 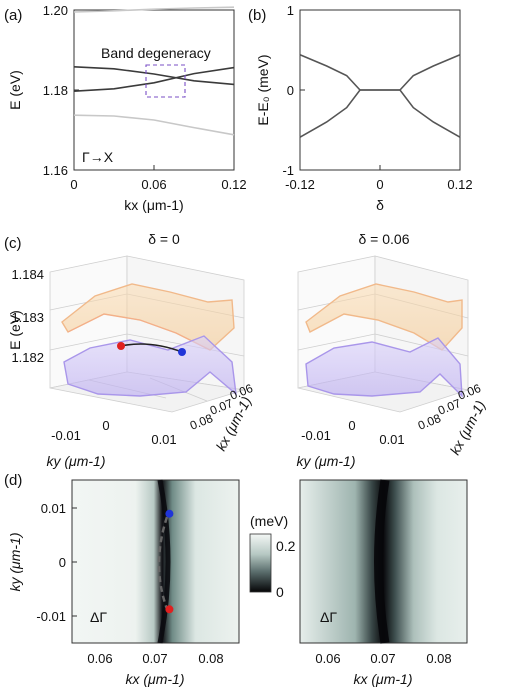 I want to click on panel-c-title-left: δ = 0, so click(x=164, y=239).